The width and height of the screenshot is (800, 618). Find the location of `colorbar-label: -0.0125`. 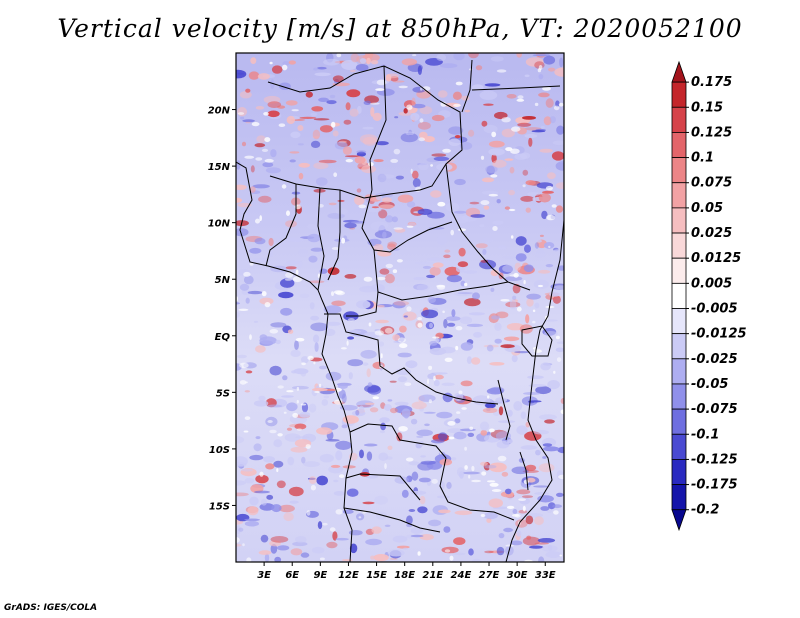

colorbar-label: -0.0125 is located at coordinates (719, 334).